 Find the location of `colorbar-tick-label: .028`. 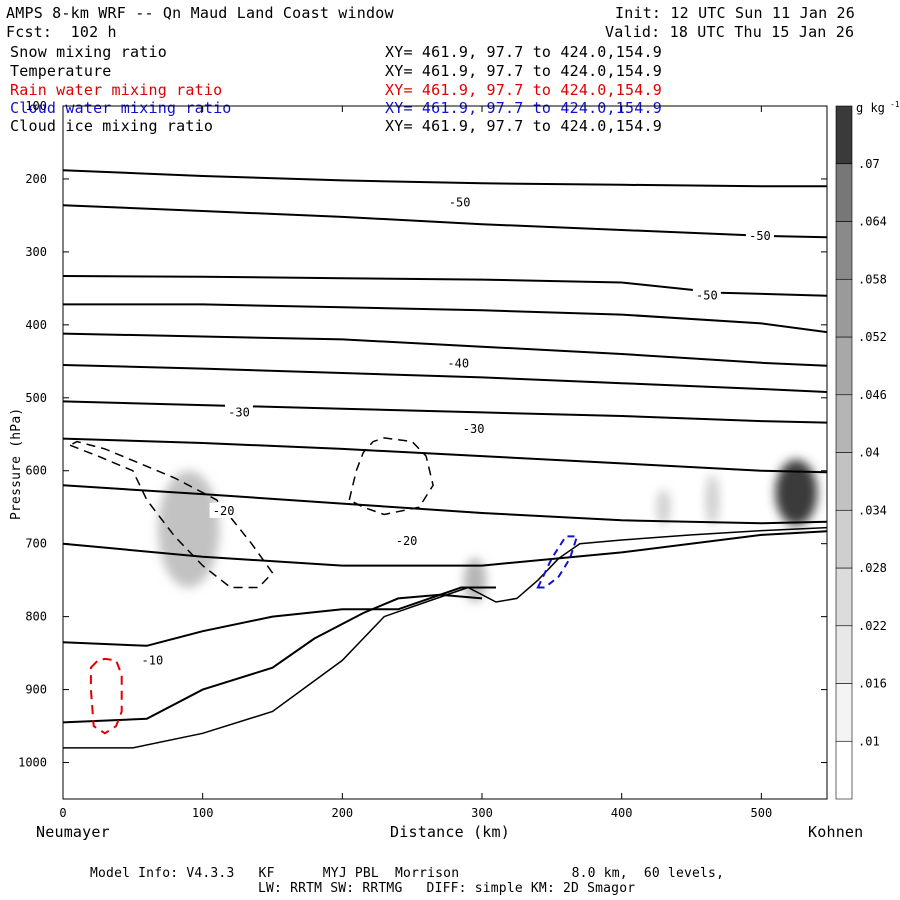

colorbar-tick-label: .028 is located at coordinates (872, 568).